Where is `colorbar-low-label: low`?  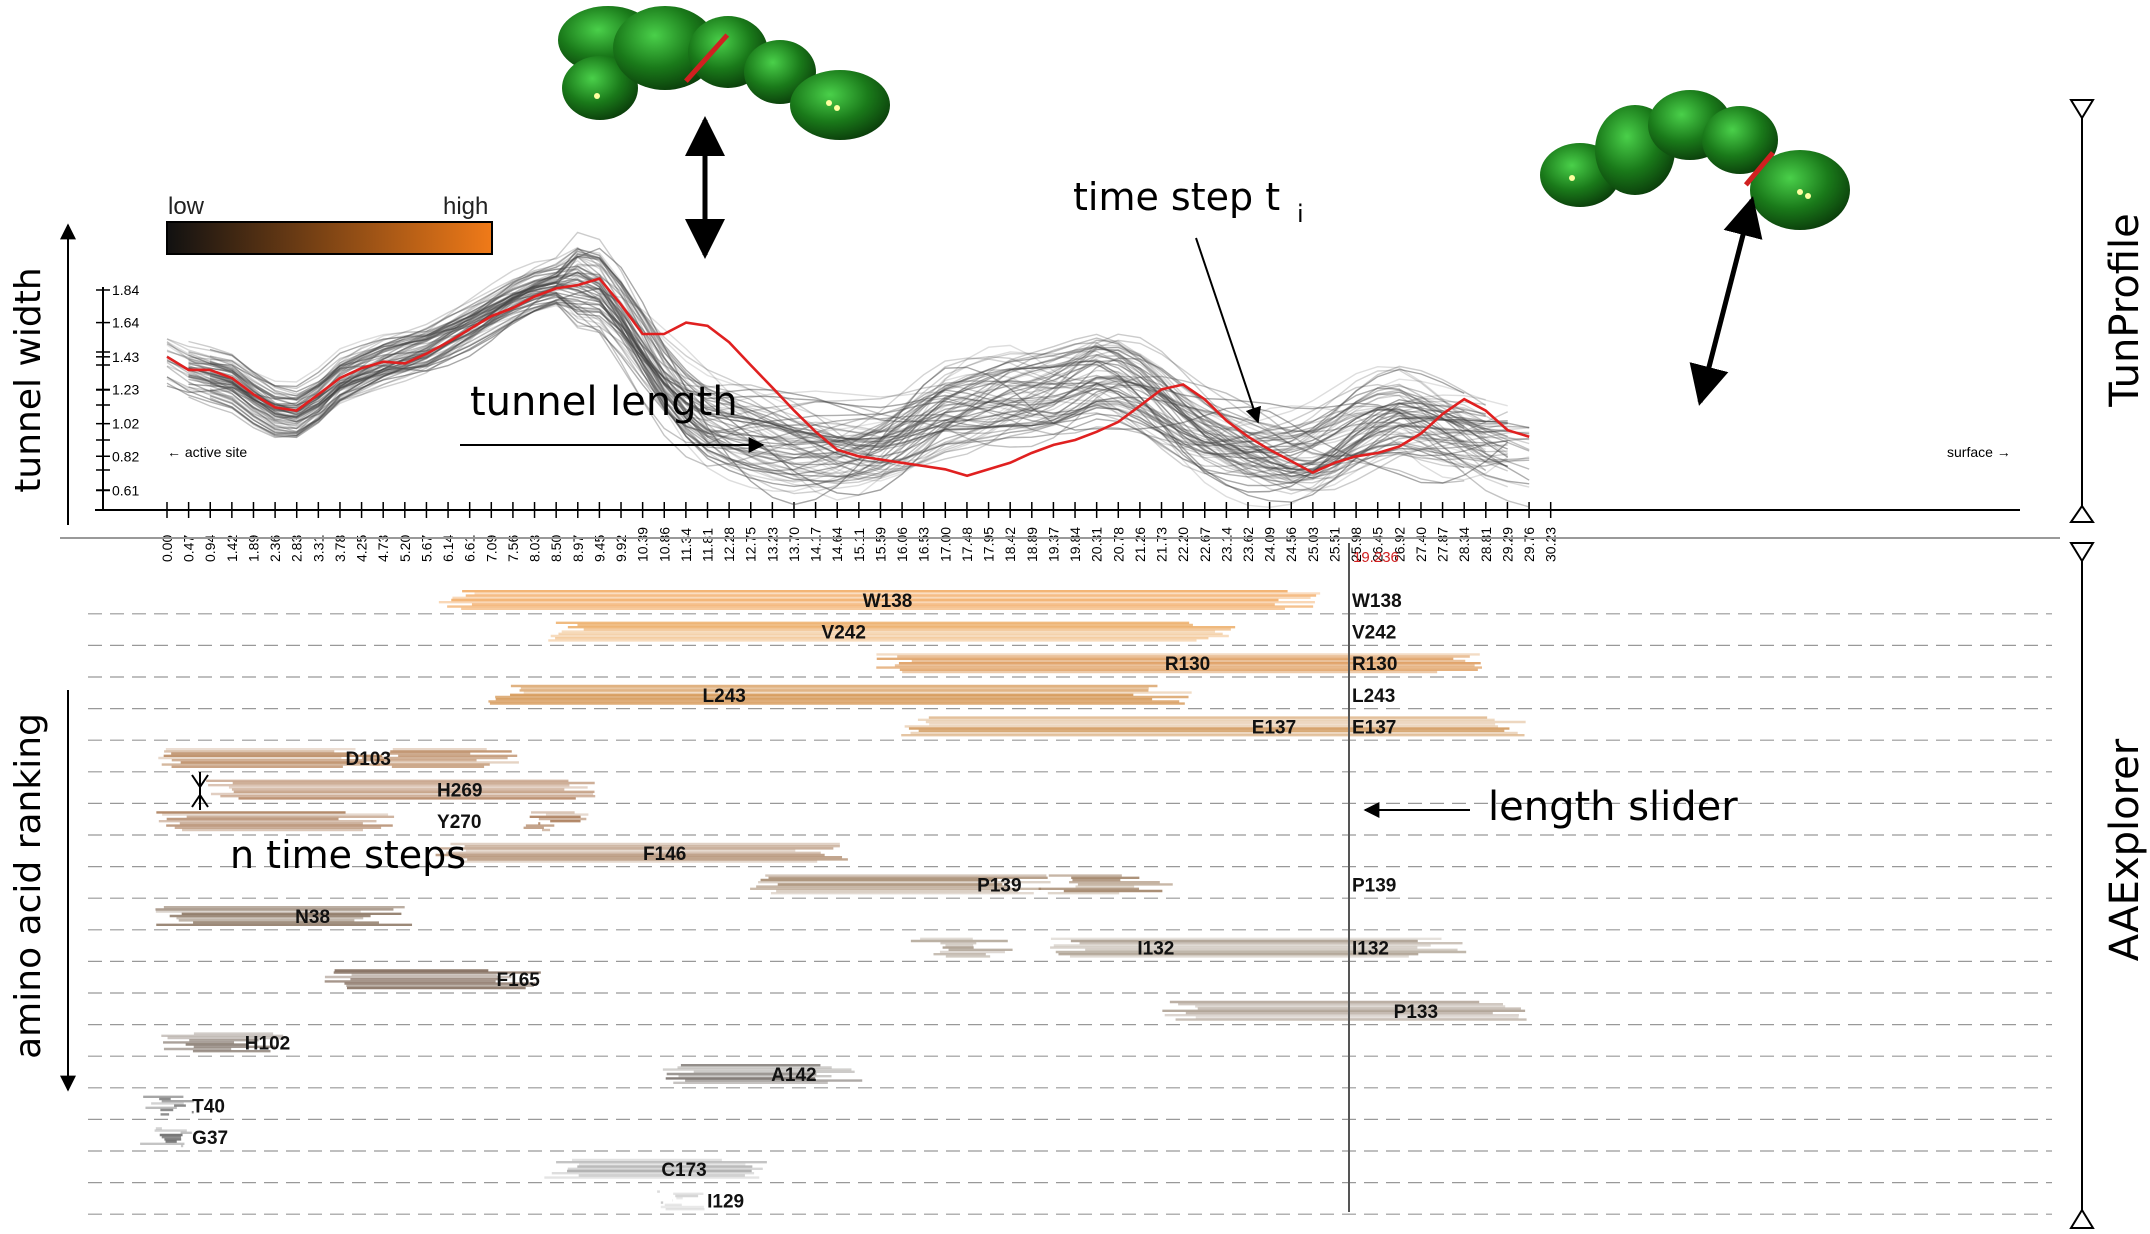 colorbar-low-label: low is located at coordinates (186, 206).